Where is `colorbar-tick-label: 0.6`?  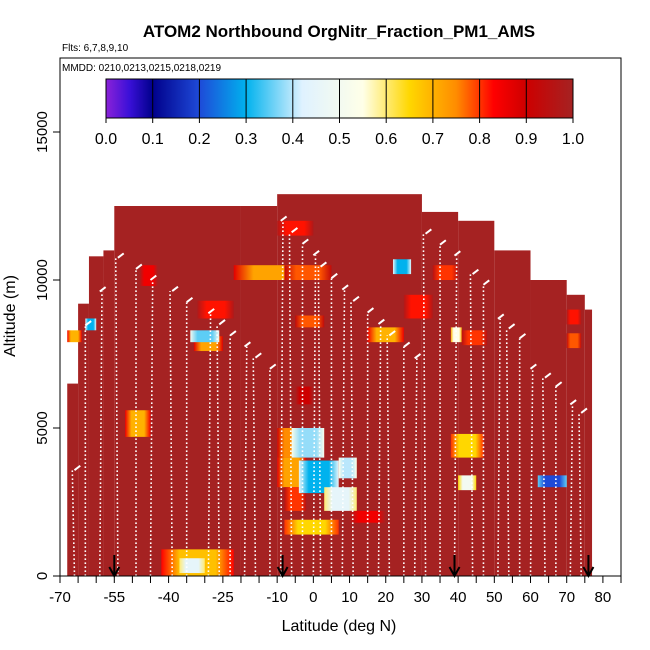
colorbar-tick-label: 0.6 is located at coordinates (386, 139).